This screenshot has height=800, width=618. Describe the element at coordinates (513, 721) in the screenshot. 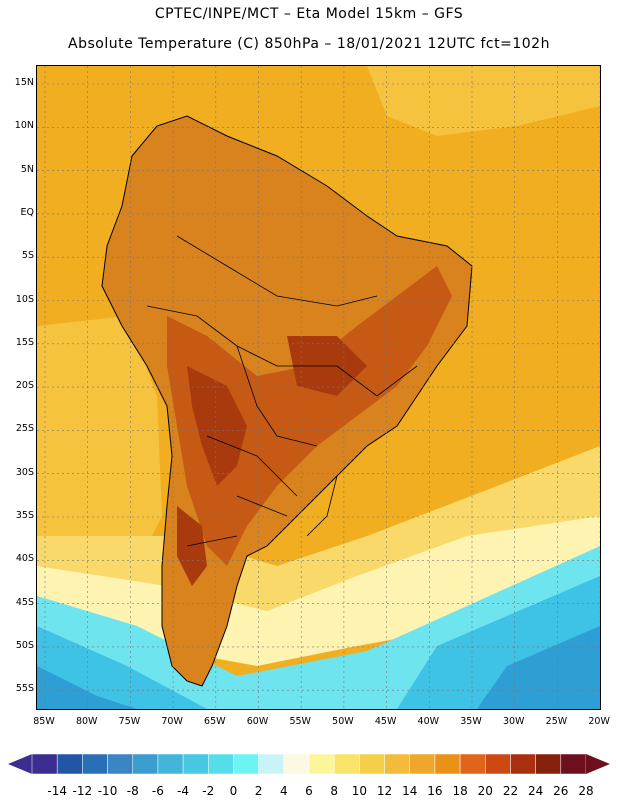

I see `lon-label: 30W` at that location.